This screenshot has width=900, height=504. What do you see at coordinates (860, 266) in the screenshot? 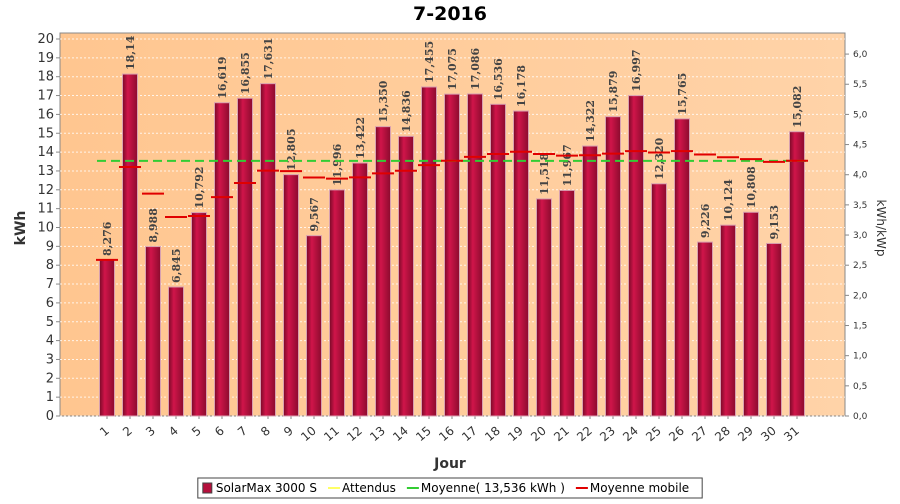
I see `y2-tick-label: 2,5` at bounding box center [860, 266].